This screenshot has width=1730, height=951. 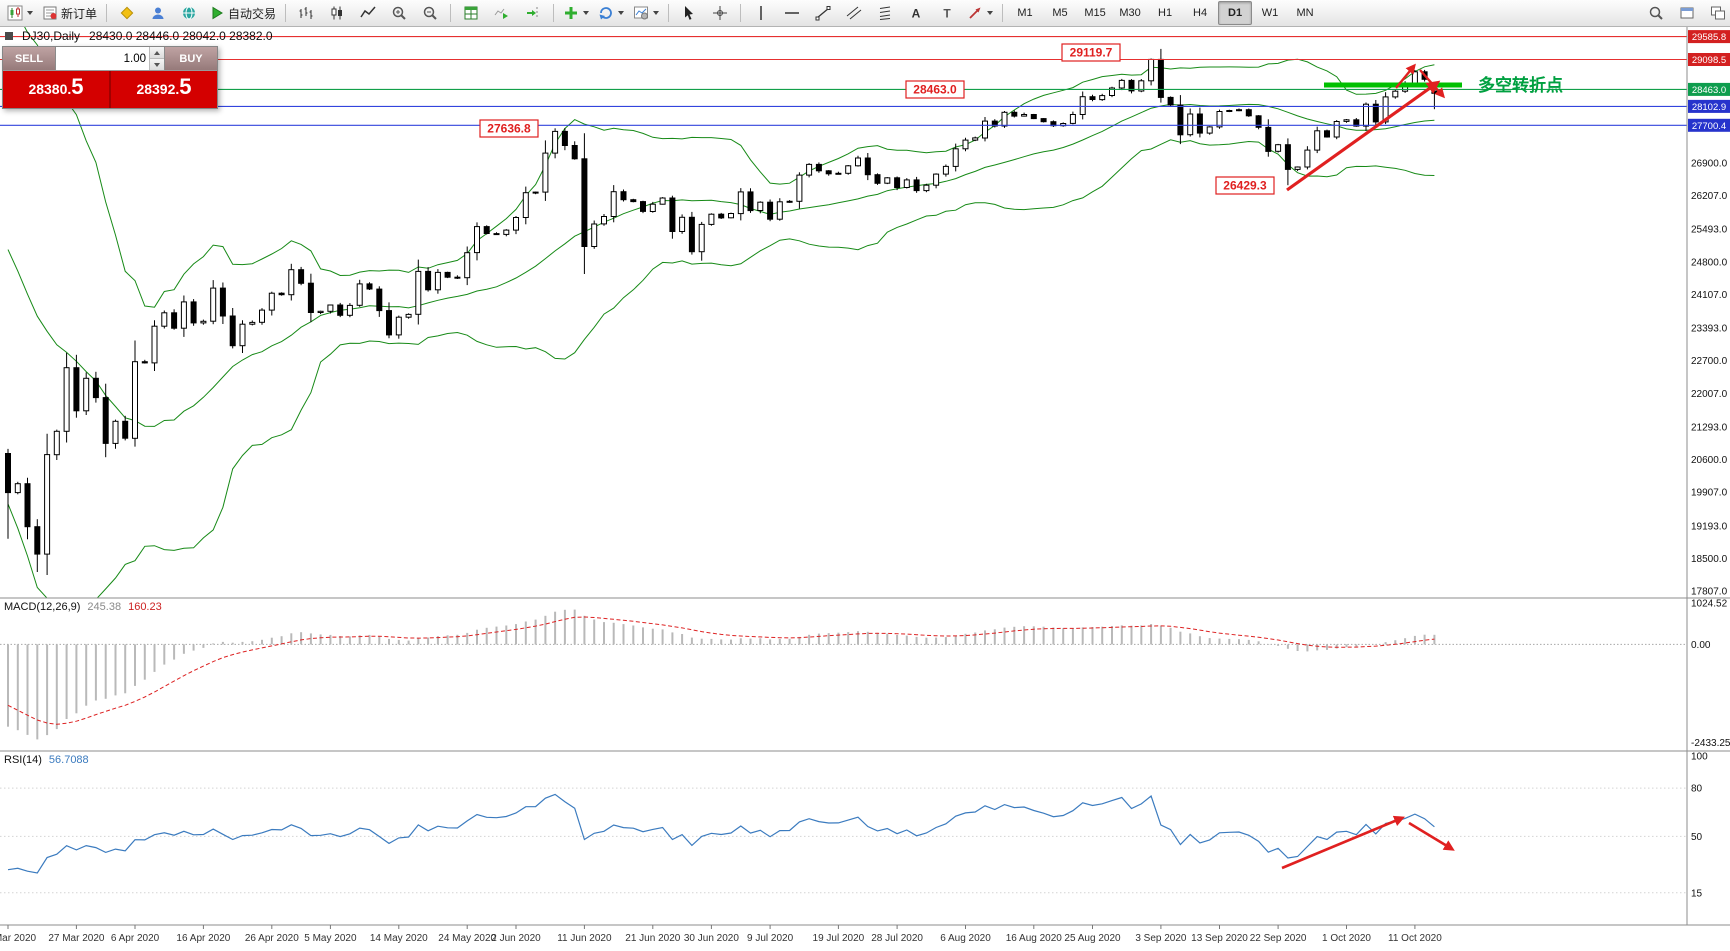 I want to click on community-button, so click(x=189, y=13).